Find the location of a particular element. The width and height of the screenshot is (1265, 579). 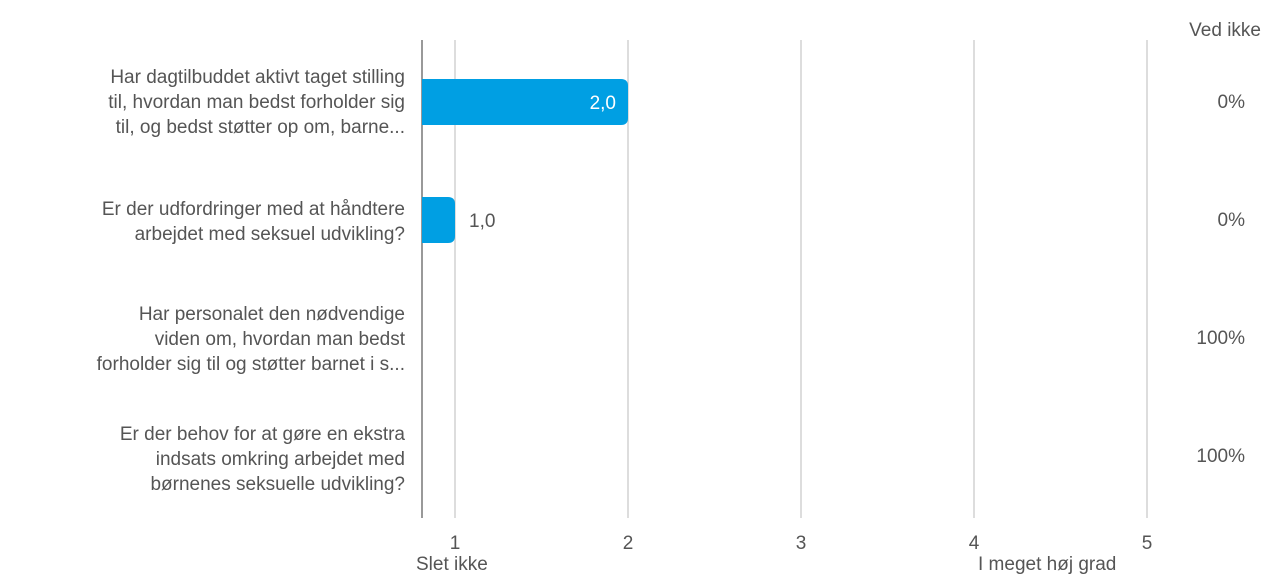

bar-value-label: 1,0 is located at coordinates (482, 221).